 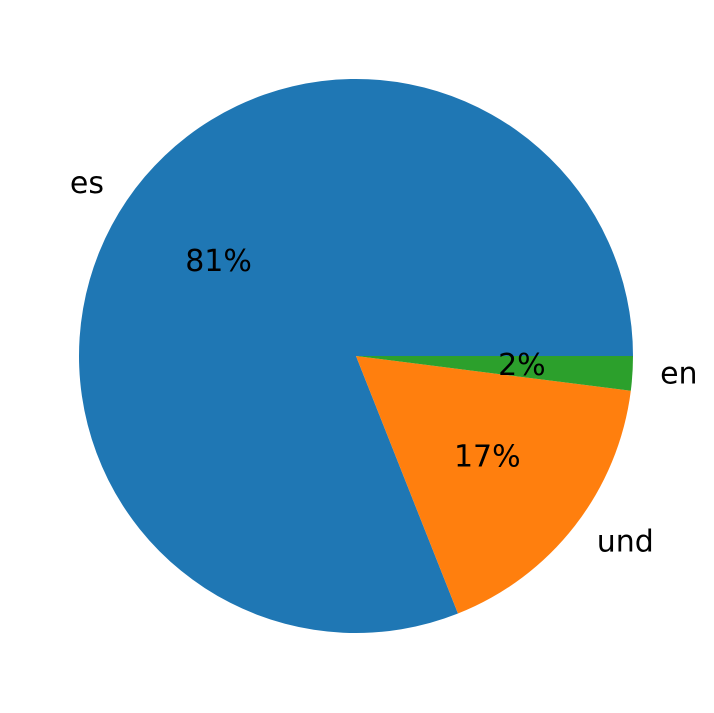 What do you see at coordinates (678, 374) in the screenshot?
I see `slice-label: en` at bounding box center [678, 374].